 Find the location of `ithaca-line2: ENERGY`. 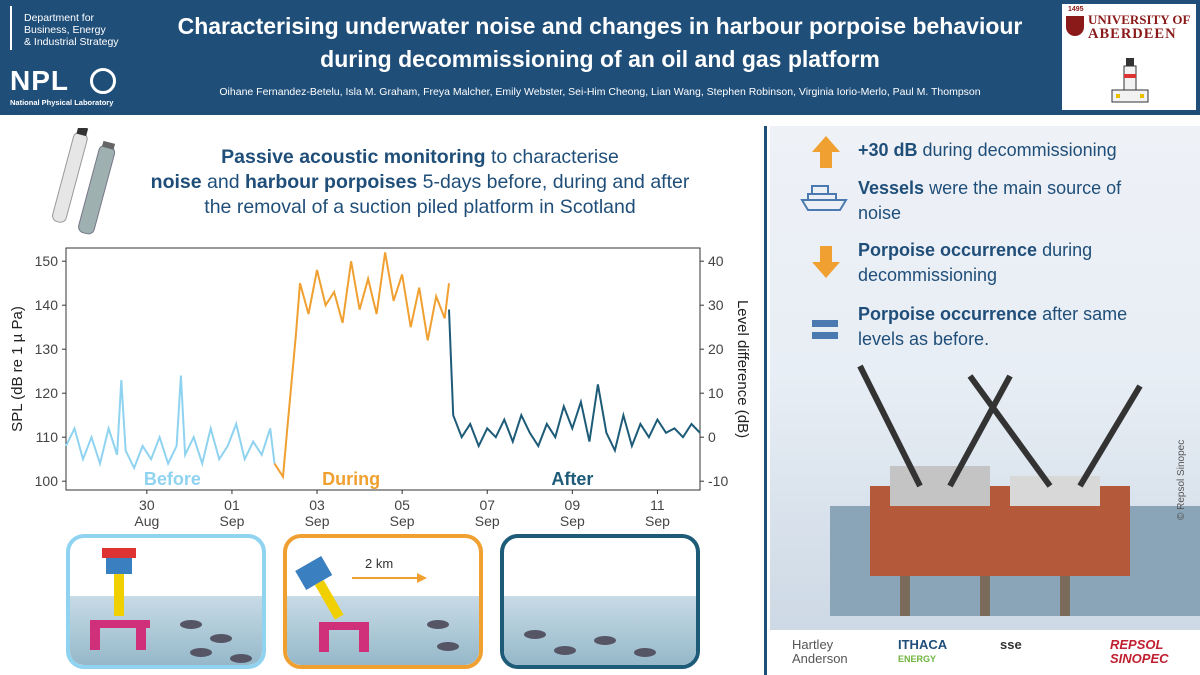

ithaca-line2: ENERGY is located at coordinates (917, 659).